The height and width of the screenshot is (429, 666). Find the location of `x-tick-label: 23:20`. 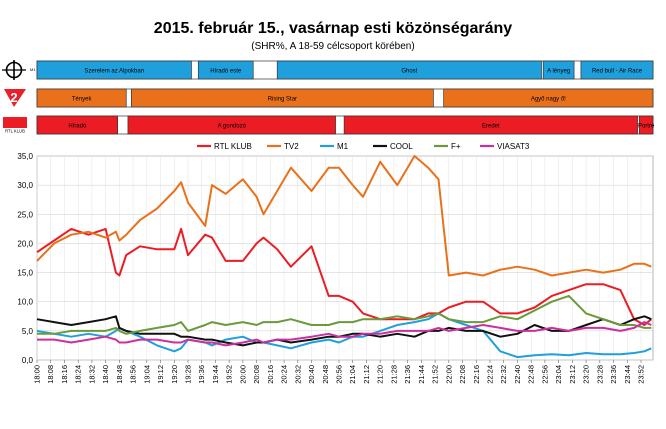

x-tick-label: 23:20 is located at coordinates (586, 374).